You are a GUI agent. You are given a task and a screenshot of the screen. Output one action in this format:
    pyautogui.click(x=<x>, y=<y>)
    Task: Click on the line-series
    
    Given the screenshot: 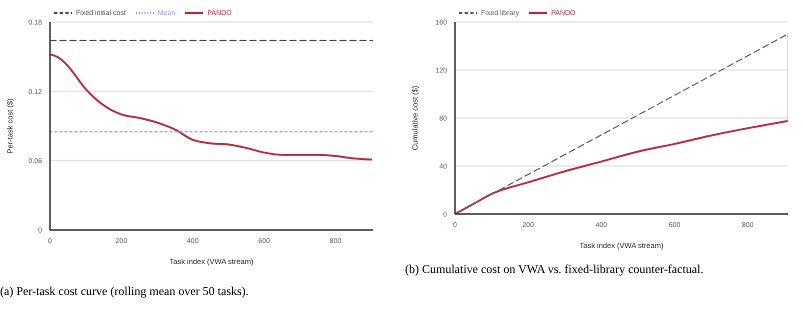 What is the action you would take?
    pyautogui.click(x=211, y=107)
    